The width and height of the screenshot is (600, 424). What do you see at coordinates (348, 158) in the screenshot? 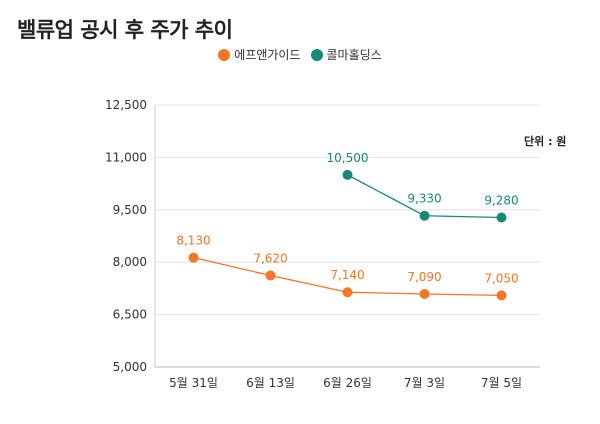
I see `data-label: 10,500` at bounding box center [348, 158].